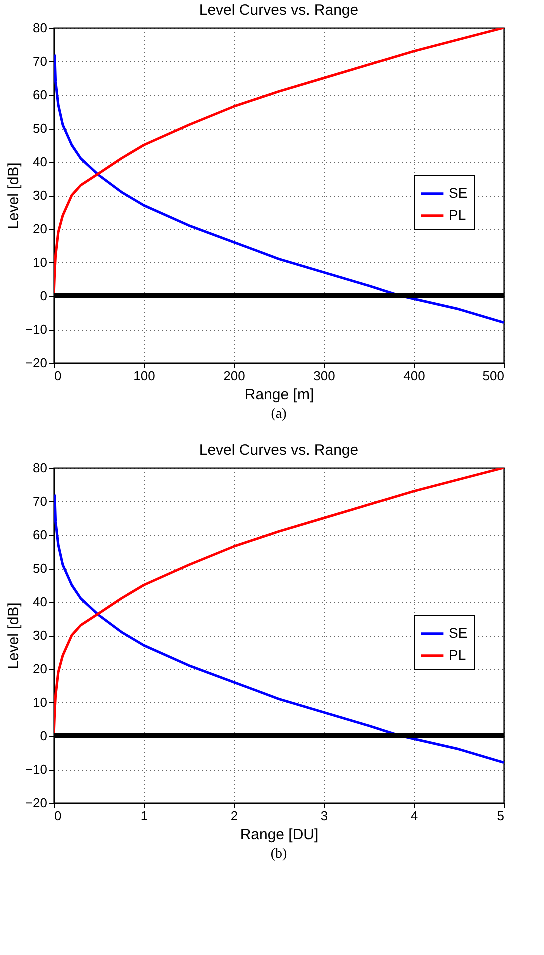  Describe the element at coordinates (279, 395) in the screenshot. I see `x-axis-title: Range [m]` at that location.